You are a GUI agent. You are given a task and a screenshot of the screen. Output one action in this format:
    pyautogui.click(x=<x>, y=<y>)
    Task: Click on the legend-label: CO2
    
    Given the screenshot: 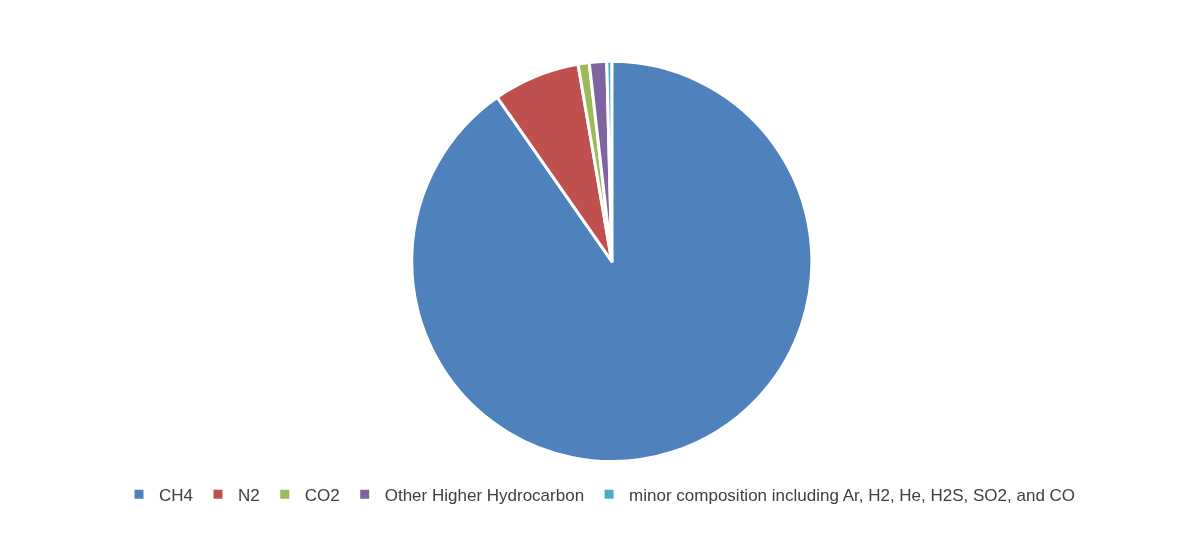 What is the action you would take?
    pyautogui.click(x=322, y=495)
    